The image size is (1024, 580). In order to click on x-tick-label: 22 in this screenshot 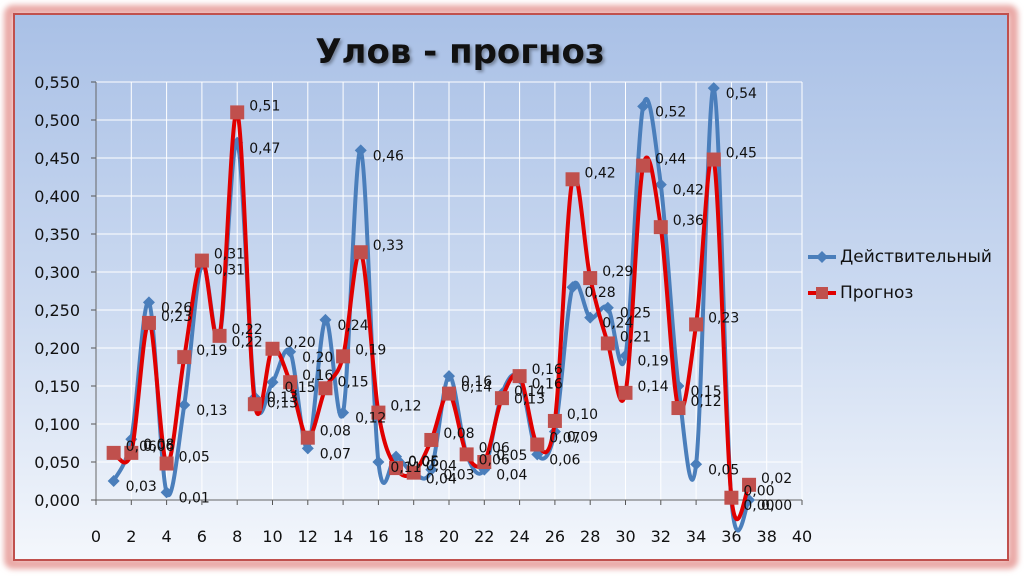, I will do `click(484, 536)`.